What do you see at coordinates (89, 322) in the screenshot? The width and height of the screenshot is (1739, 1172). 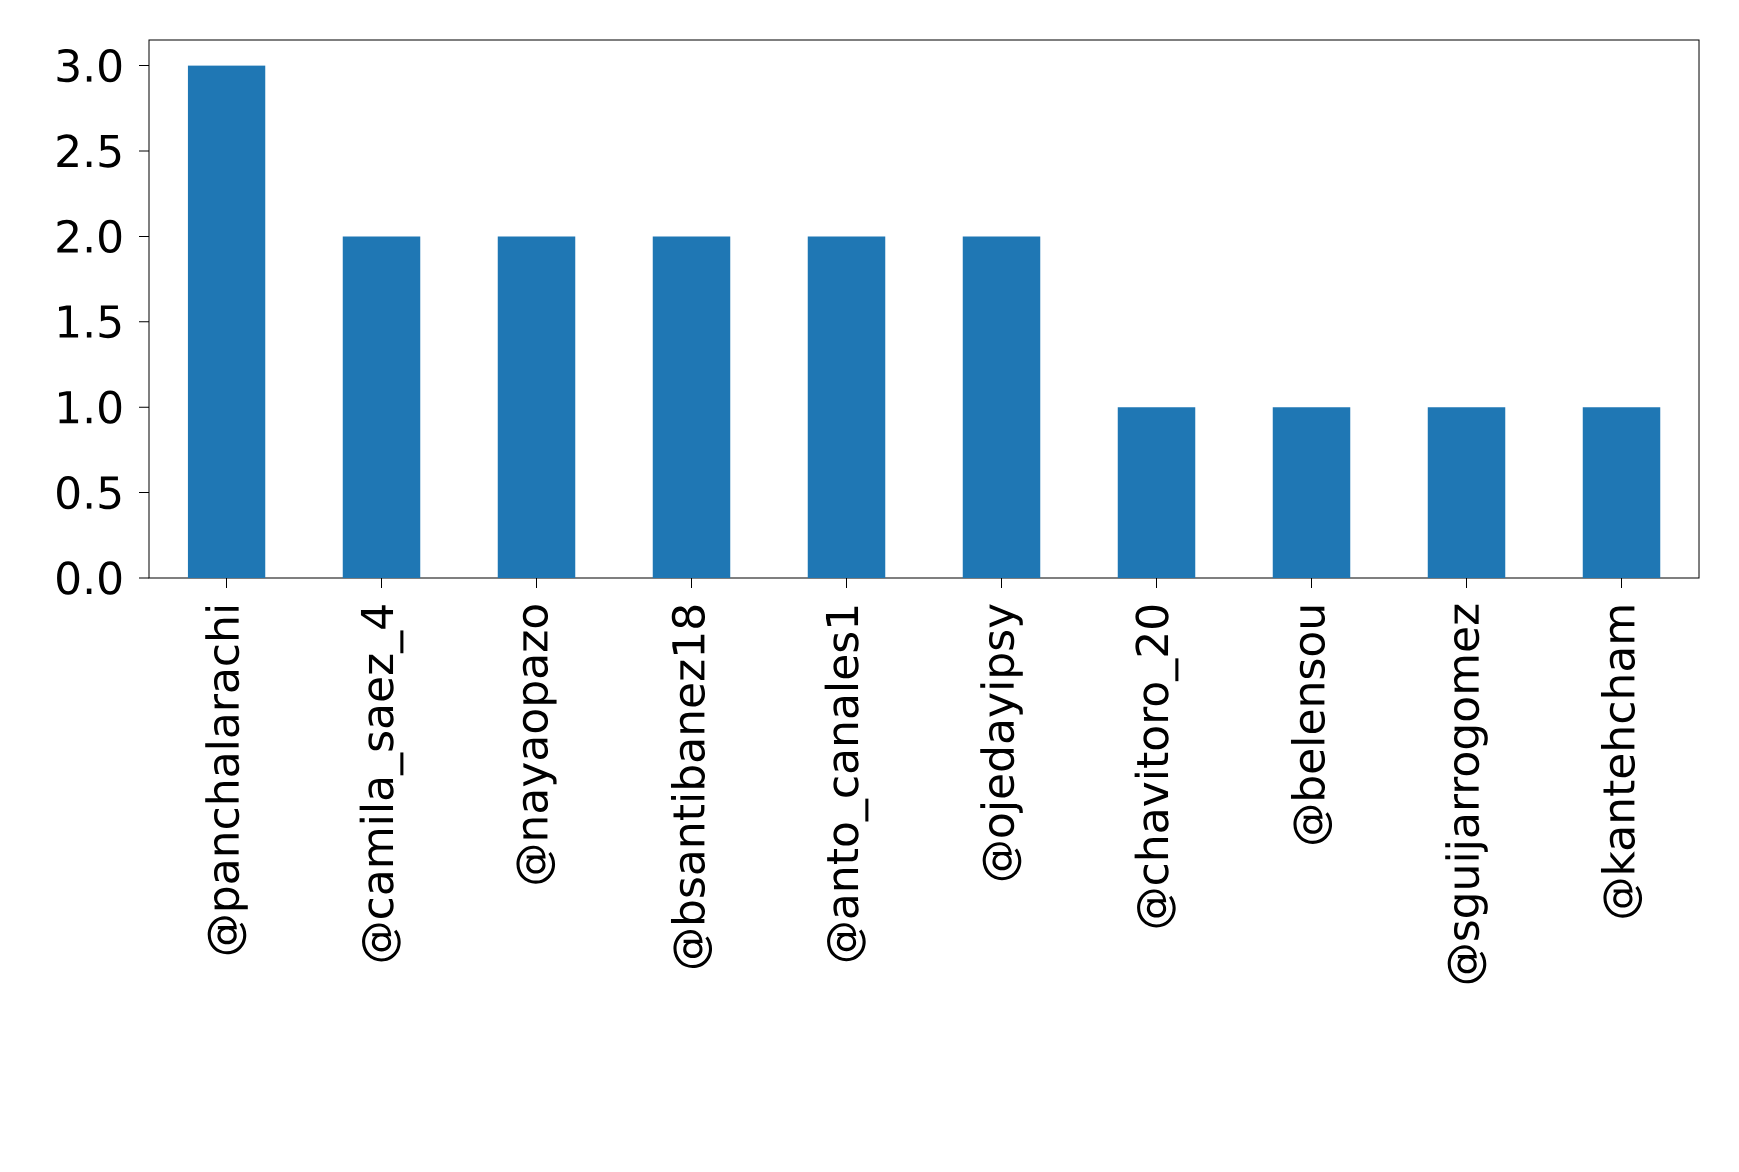 I see `y-tick-label: 1.5` at bounding box center [89, 322].